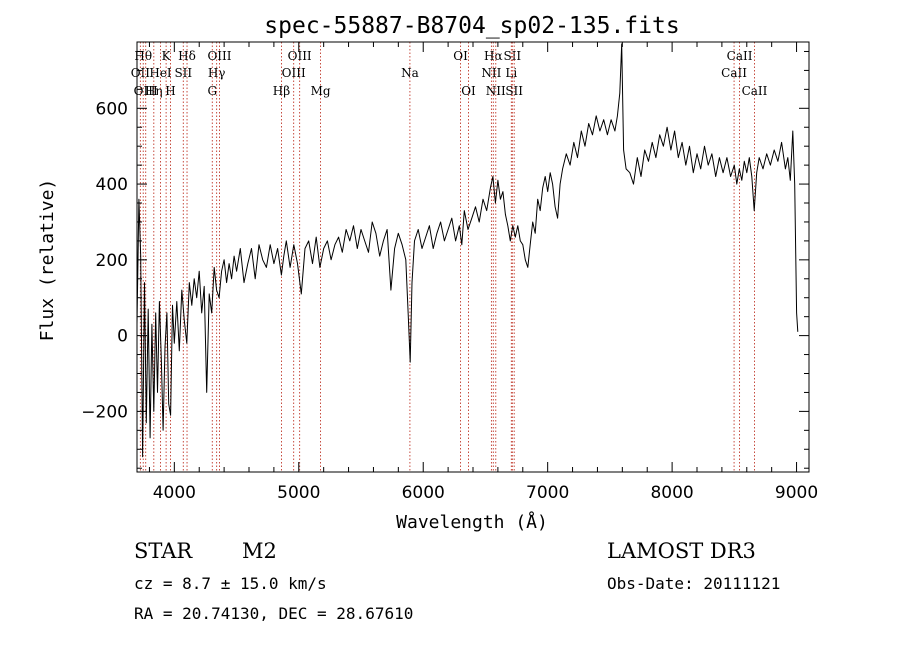  Describe the element at coordinates (112, 109) in the screenshot. I see `y-tick-label: 600` at that location.